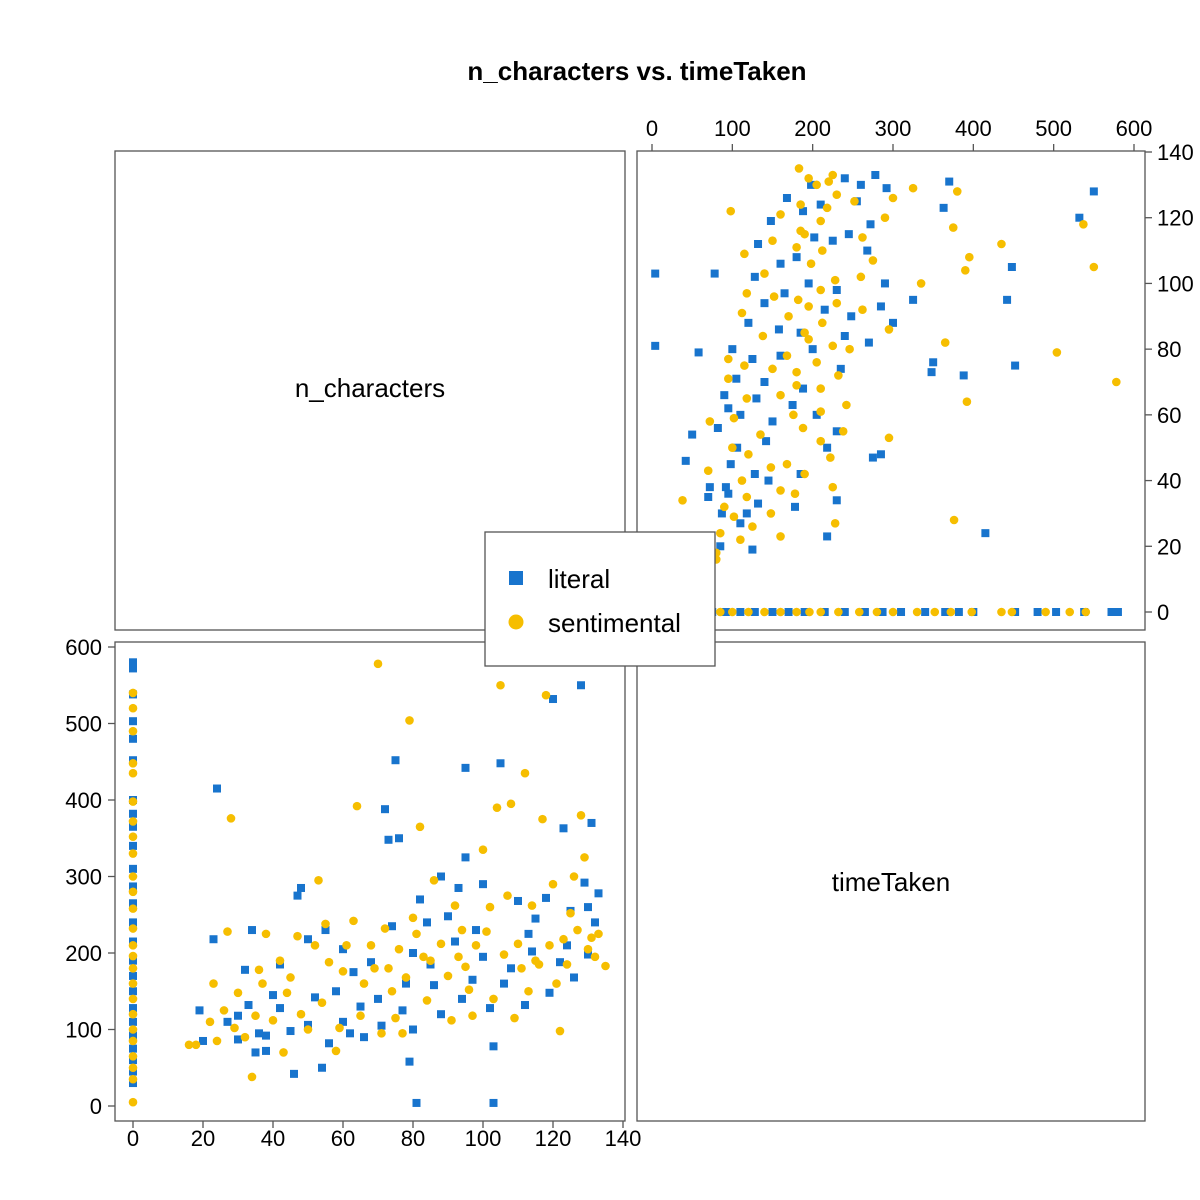 The width and height of the screenshot is (1200, 1200). What do you see at coordinates (553, 1138) in the screenshot?
I see `tick-label-bottom: 120` at bounding box center [553, 1138].